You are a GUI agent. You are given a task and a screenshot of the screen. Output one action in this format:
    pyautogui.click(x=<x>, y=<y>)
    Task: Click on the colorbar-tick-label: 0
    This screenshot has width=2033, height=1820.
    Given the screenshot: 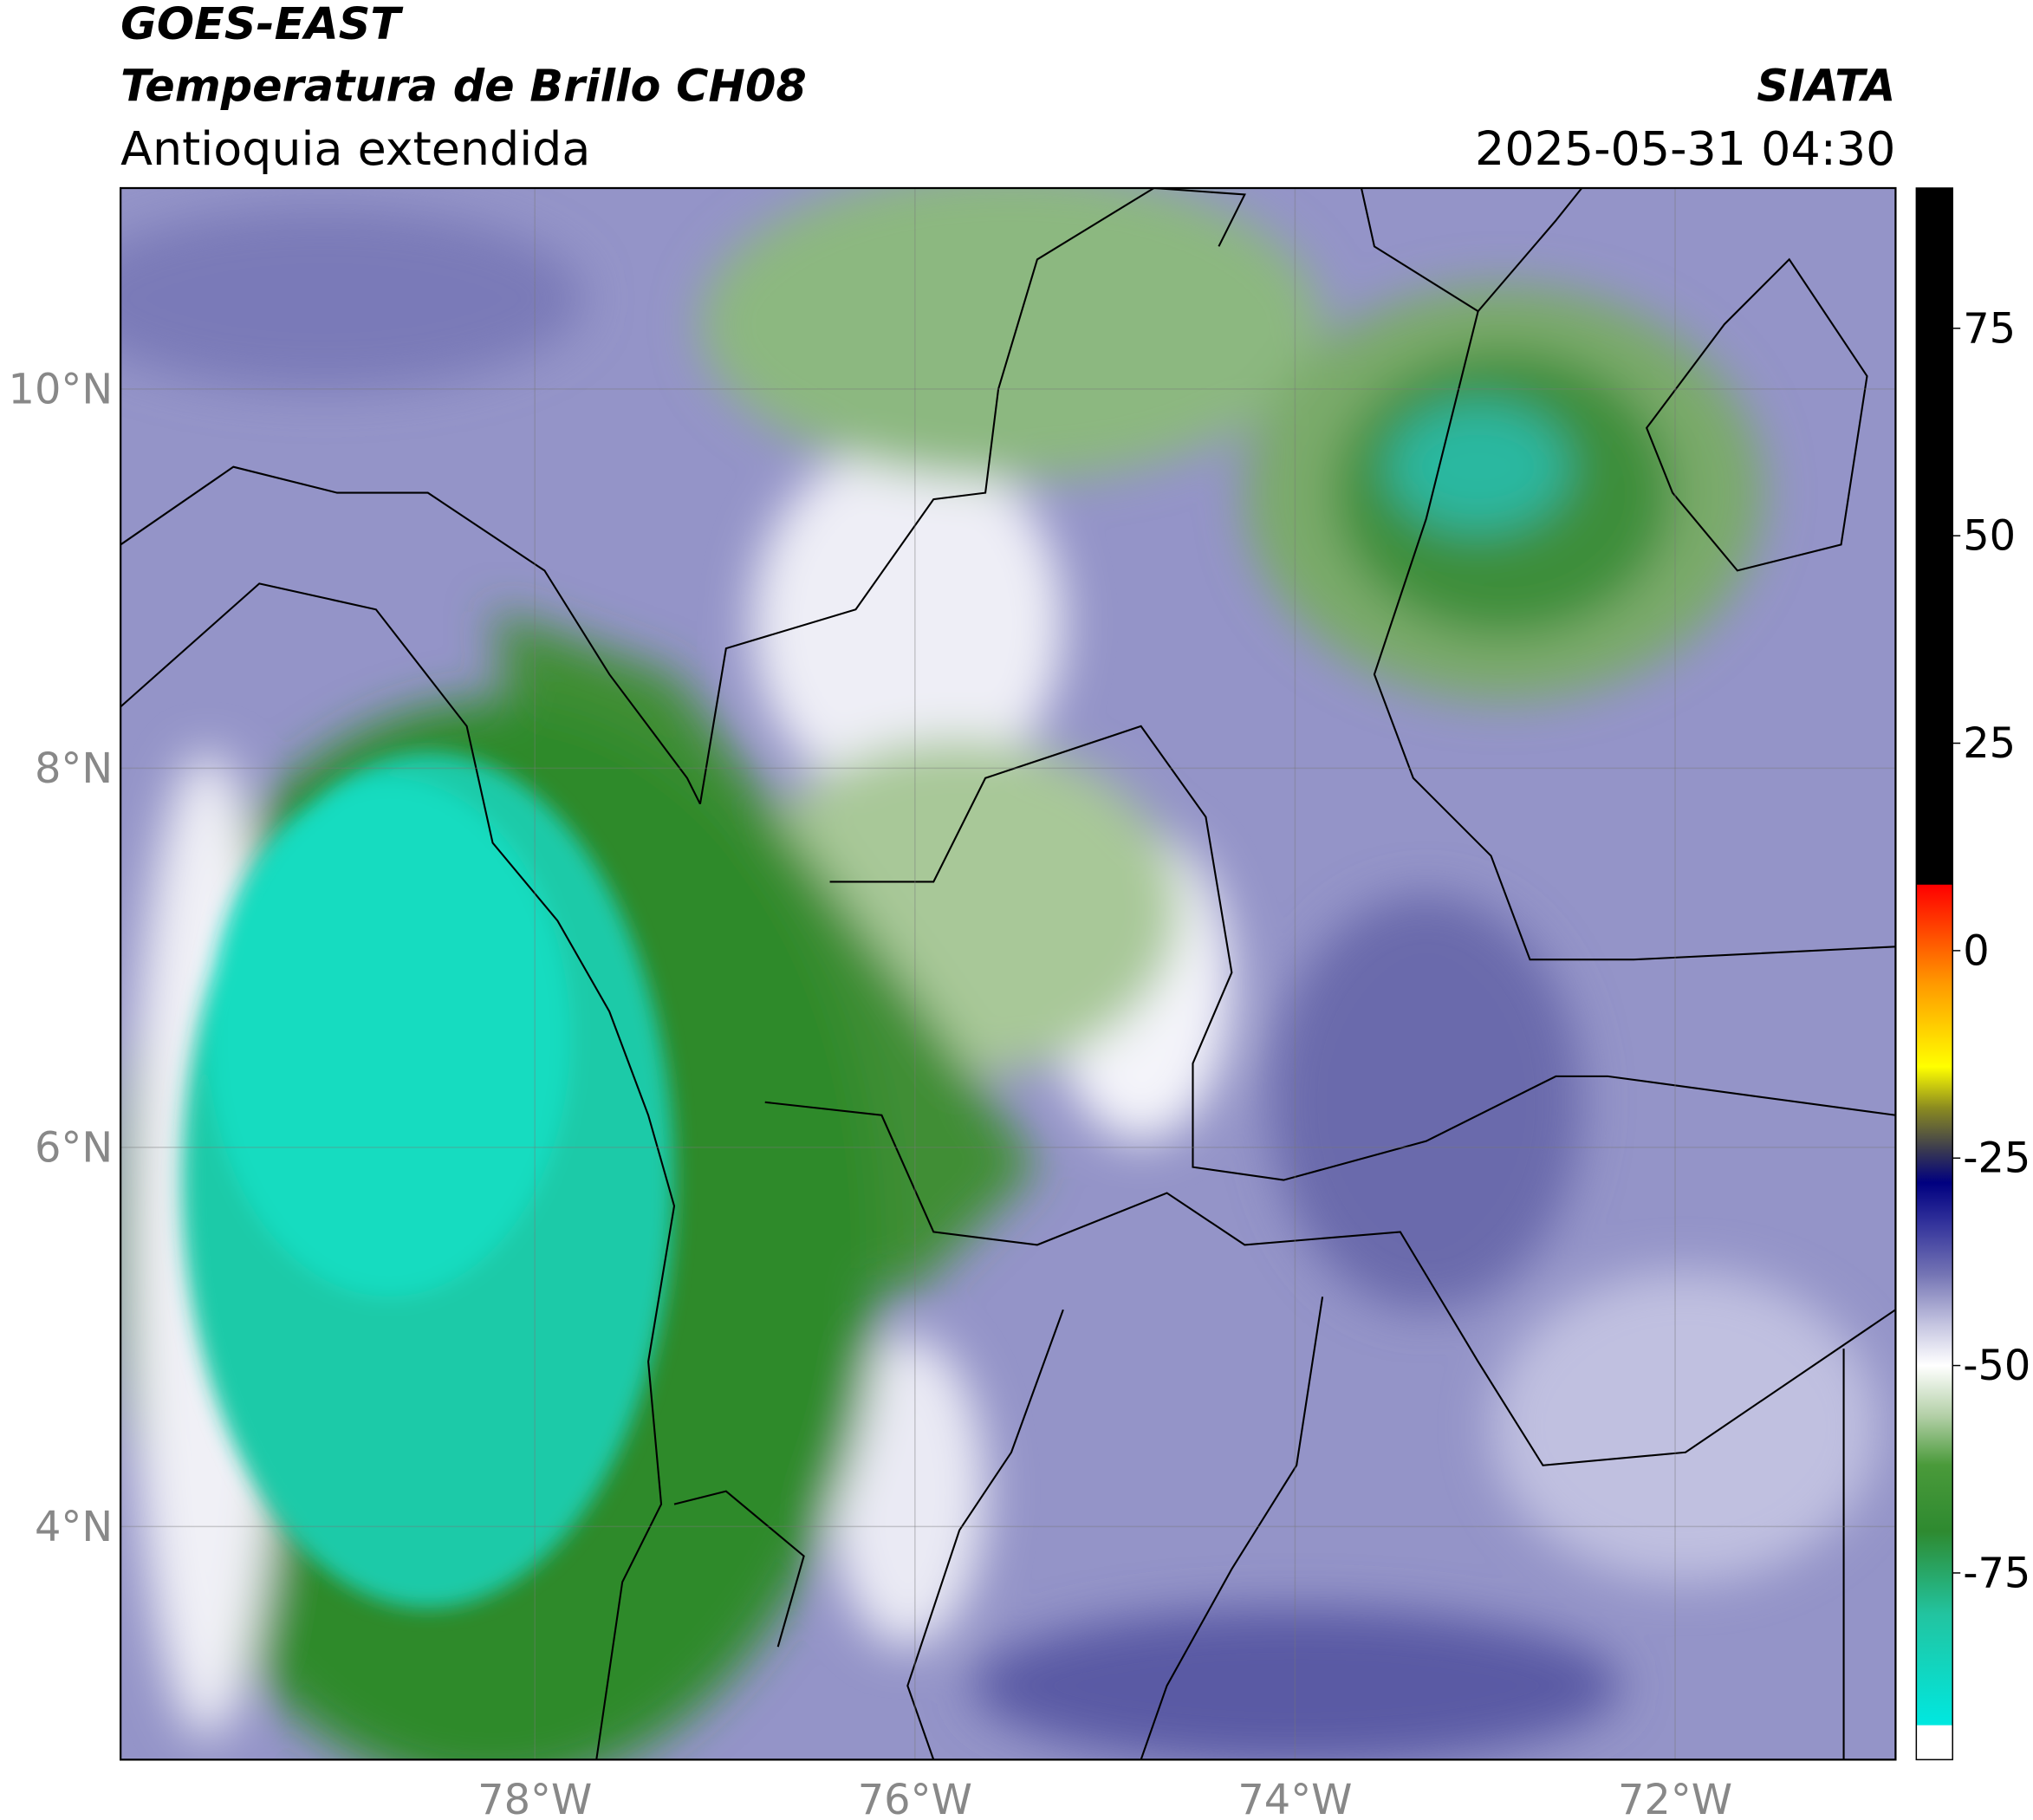 What is the action you would take?
    pyautogui.click(x=1976, y=951)
    